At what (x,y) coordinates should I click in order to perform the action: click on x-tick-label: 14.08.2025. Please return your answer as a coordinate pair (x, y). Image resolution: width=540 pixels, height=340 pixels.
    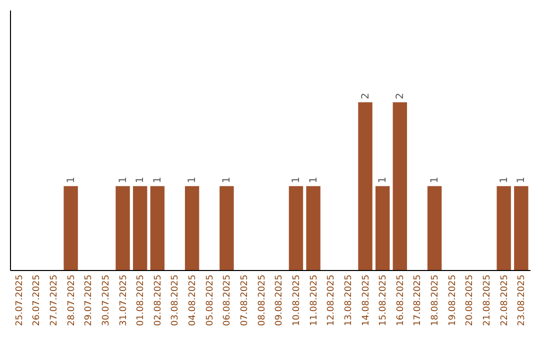
    Looking at the image, I should click on (366, 300).